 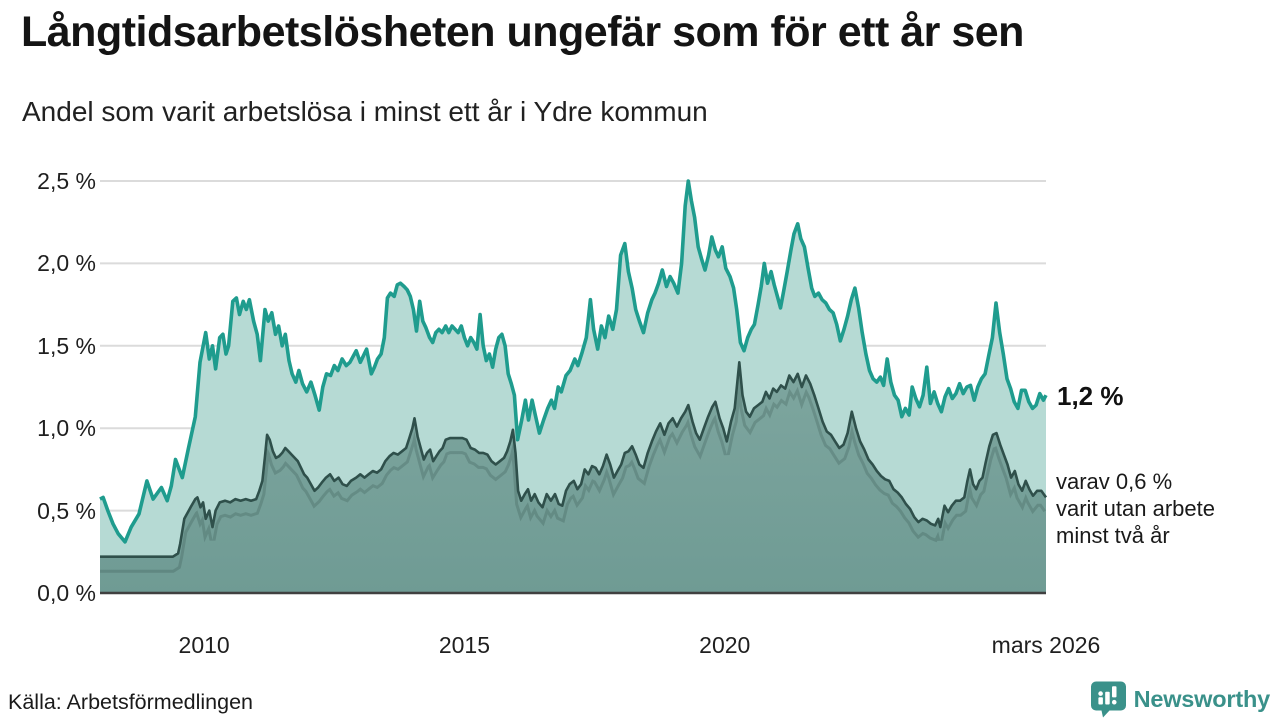 I want to click on newsworthy-bubble-icon, so click(x=1108, y=699).